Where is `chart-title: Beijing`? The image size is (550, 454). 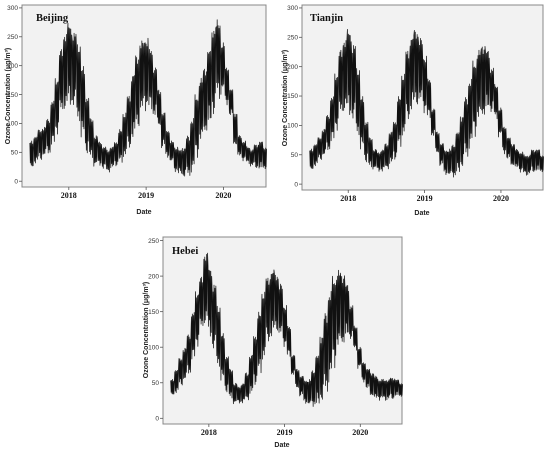 chart-title: Beijing is located at coordinates (52, 18).